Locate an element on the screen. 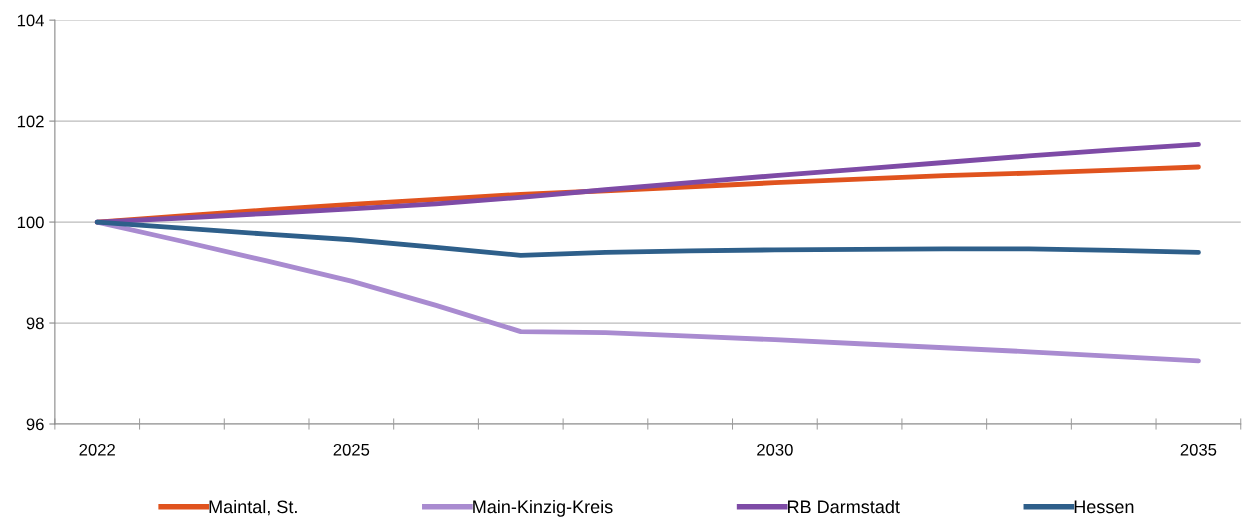  y-tick-label: 104 is located at coordinates (30, 20).